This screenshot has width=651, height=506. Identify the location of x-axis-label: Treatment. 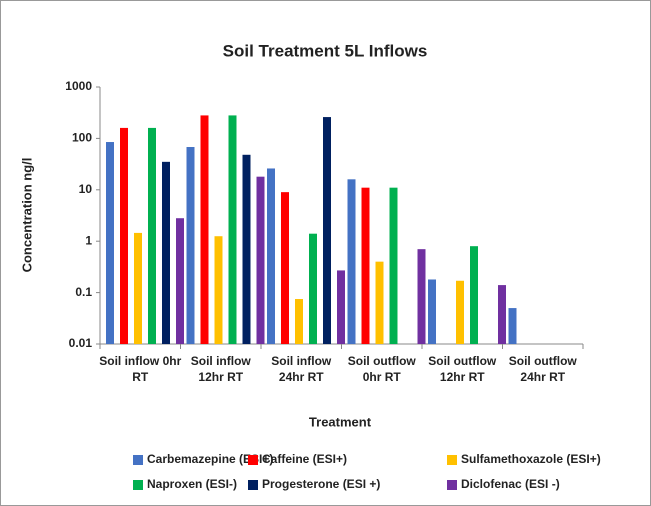
(340, 421).